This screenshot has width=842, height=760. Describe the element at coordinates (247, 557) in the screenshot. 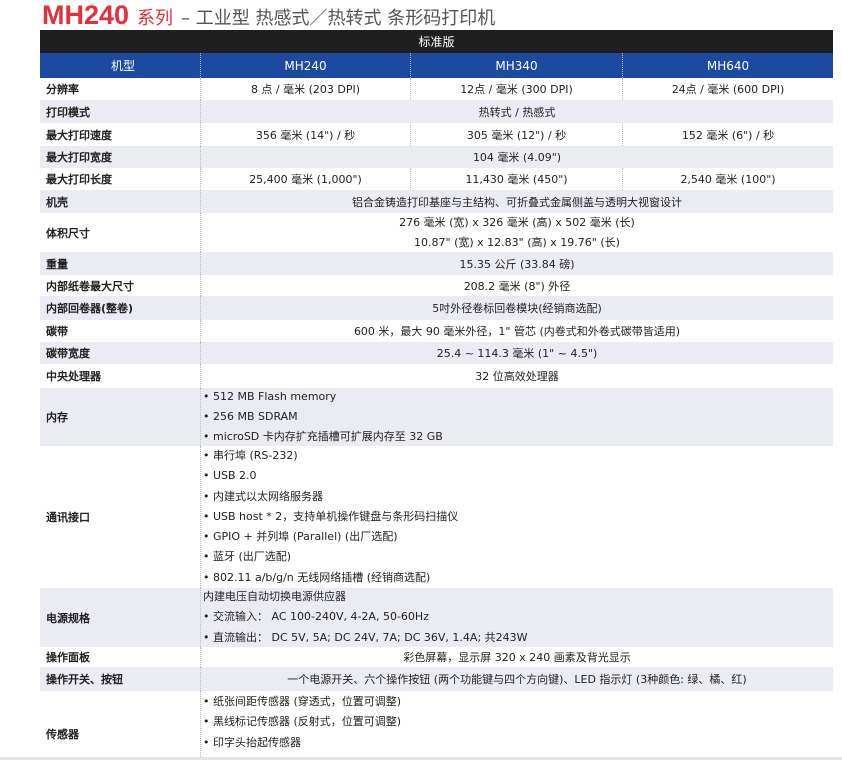

I see `list-item: • 蓝牙 (出厂选配)` at that location.